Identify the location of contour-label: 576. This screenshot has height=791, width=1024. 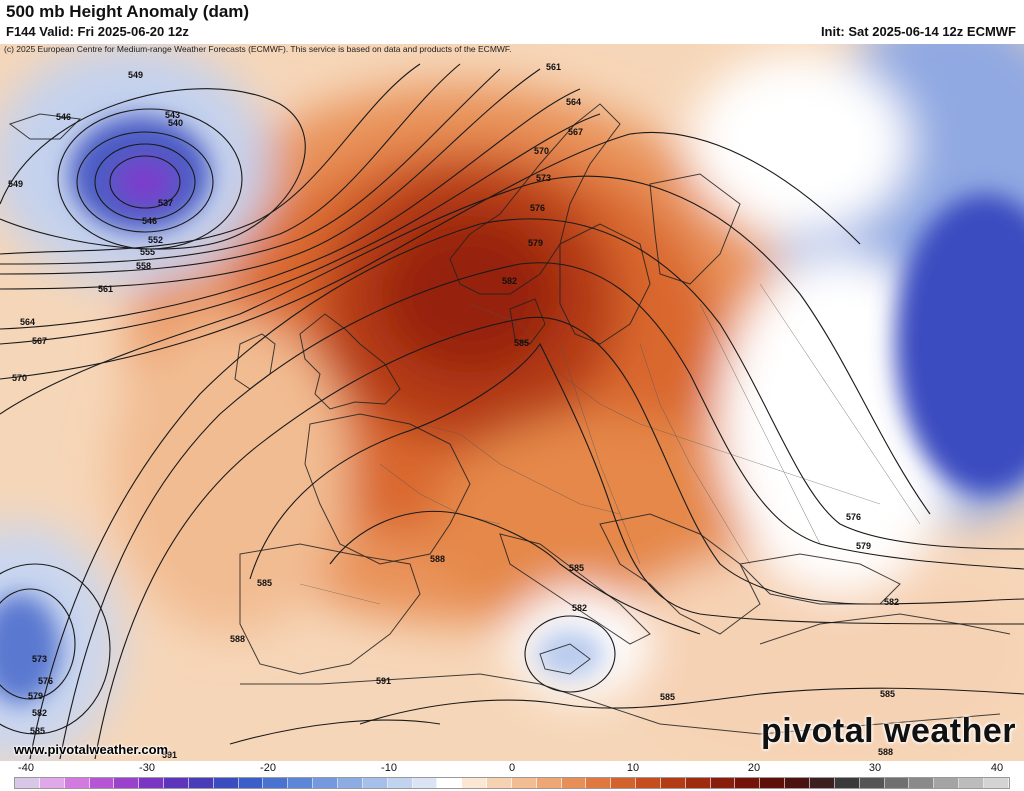
(537, 208).